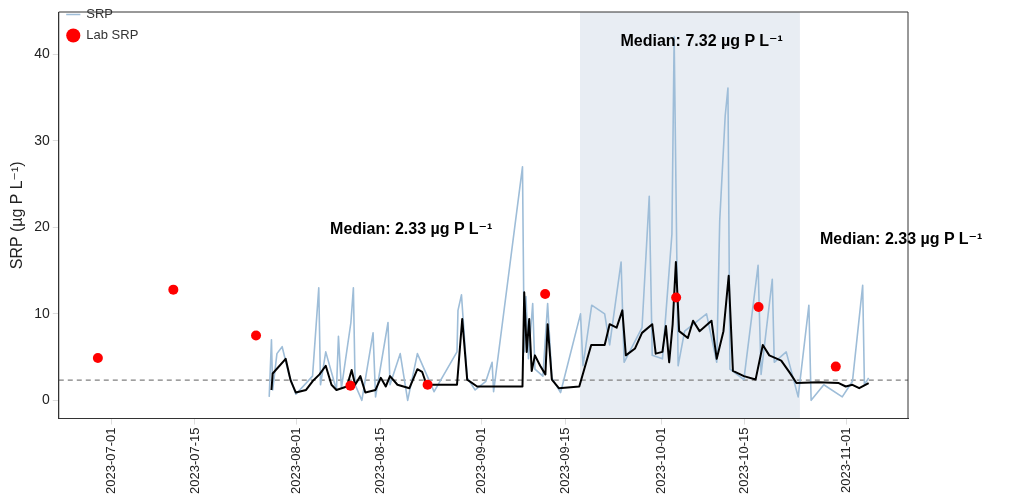  I want to click on x-tick-label: 2023-07-01, so click(110, 460).